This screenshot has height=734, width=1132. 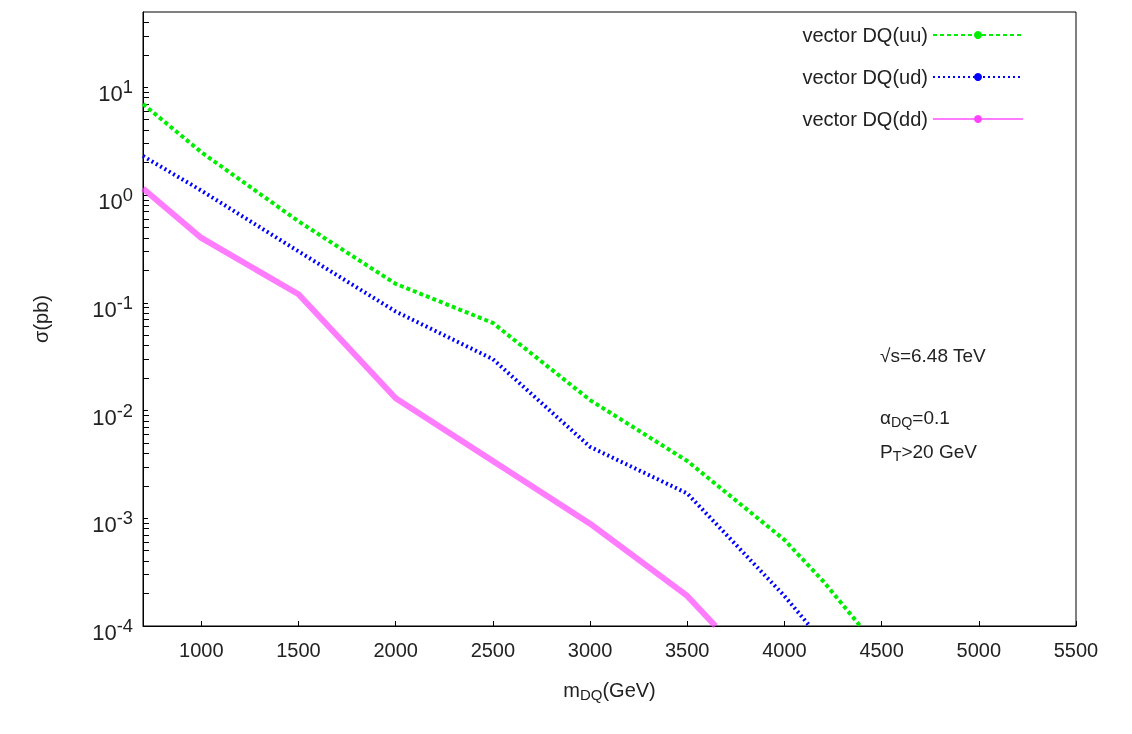 I want to click on x-tick-label: 2000, so click(x=395, y=650).